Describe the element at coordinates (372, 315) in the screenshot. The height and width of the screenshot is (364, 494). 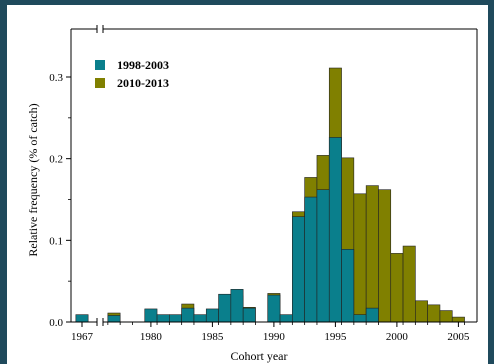
I see `bar-1998-2003-1998` at that location.